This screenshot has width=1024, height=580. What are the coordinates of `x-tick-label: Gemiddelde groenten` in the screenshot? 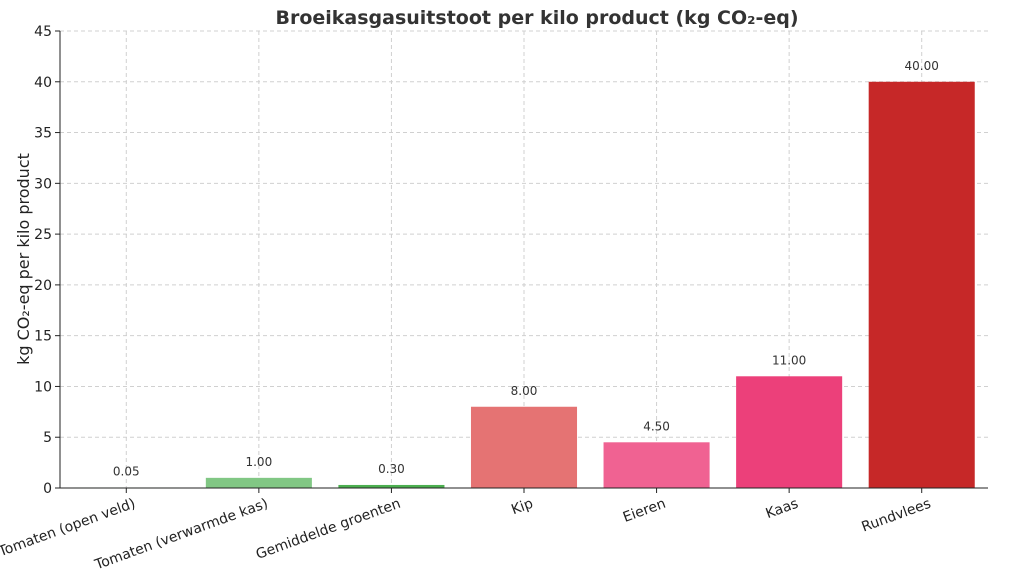 It's located at (328, 529).